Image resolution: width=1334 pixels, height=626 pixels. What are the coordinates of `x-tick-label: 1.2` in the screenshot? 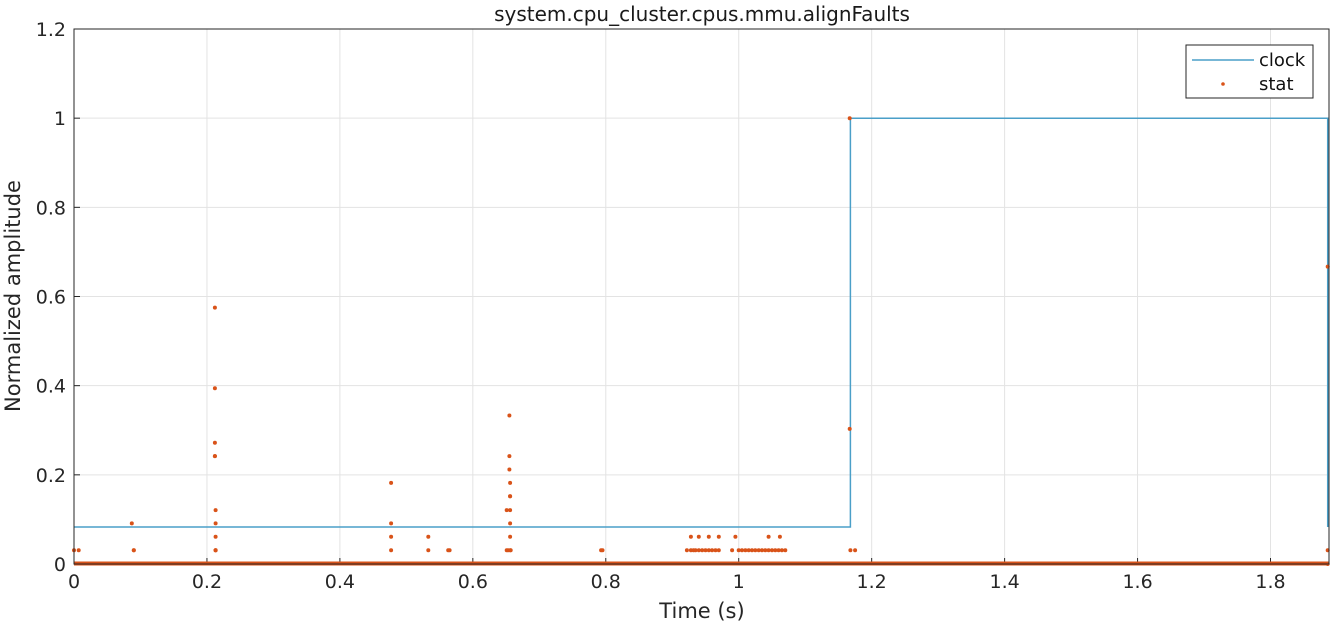 It's located at (872, 582).